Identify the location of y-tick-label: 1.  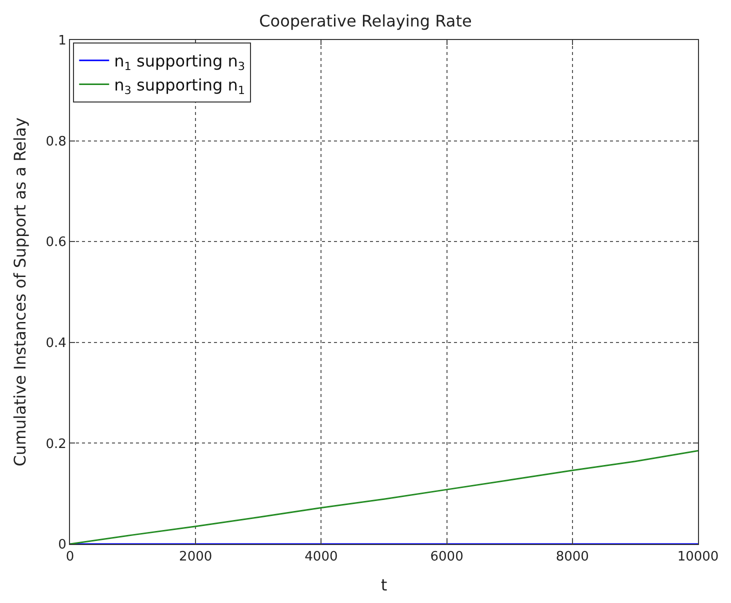
(62, 41).